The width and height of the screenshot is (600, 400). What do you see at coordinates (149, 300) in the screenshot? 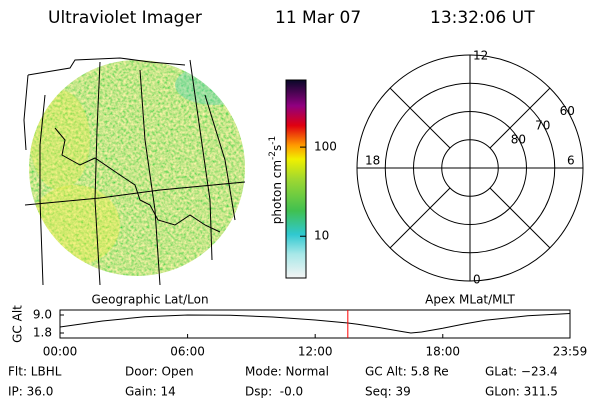
I see `image-caption: Geographic Lat/Lon` at bounding box center [149, 300].